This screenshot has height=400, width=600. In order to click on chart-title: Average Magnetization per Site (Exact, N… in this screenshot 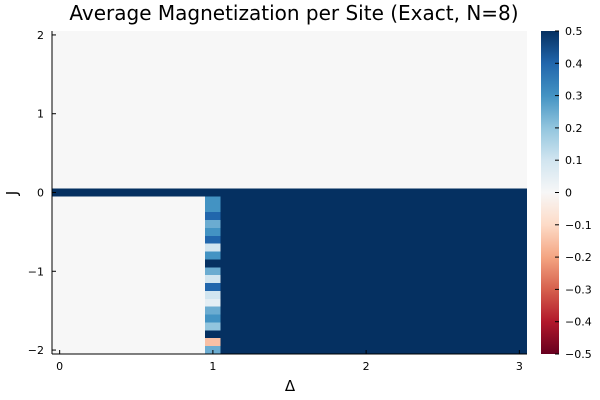, I will do `click(293, 13)`.